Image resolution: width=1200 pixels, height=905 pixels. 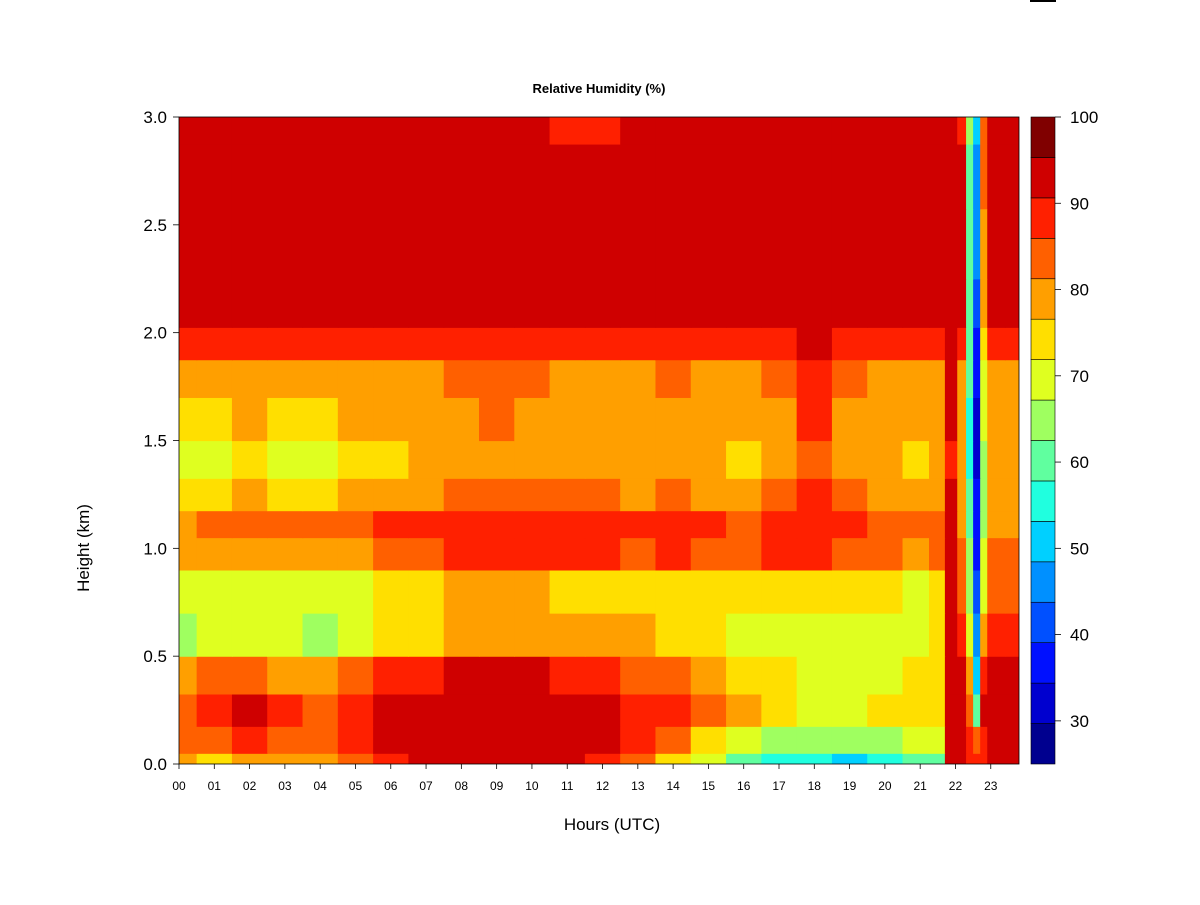 What do you see at coordinates (673, 786) in the screenshot?
I see `x-tick-label: 14` at bounding box center [673, 786].